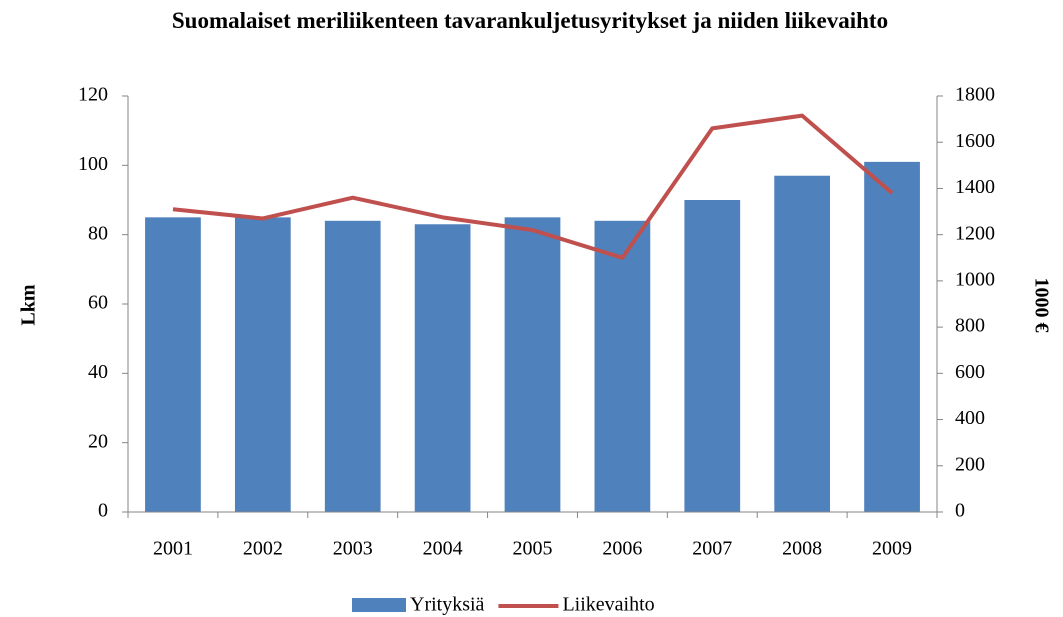 This screenshot has height=617, width=1063. Describe the element at coordinates (98, 233) in the screenshot. I see `y-tick-label: 80` at that location.